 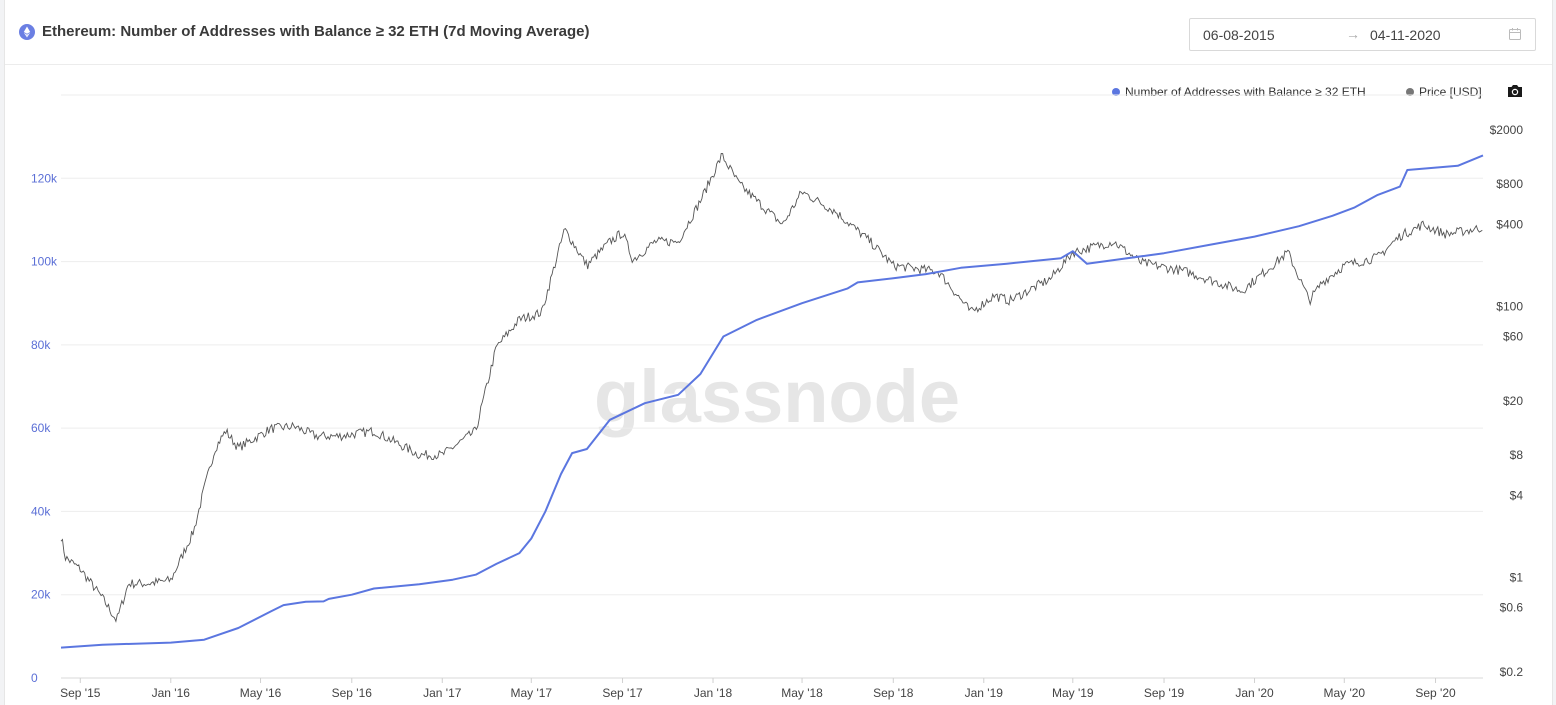 What do you see at coordinates (984, 693) in the screenshot?
I see `x-tick-label: Jan '19` at bounding box center [984, 693].